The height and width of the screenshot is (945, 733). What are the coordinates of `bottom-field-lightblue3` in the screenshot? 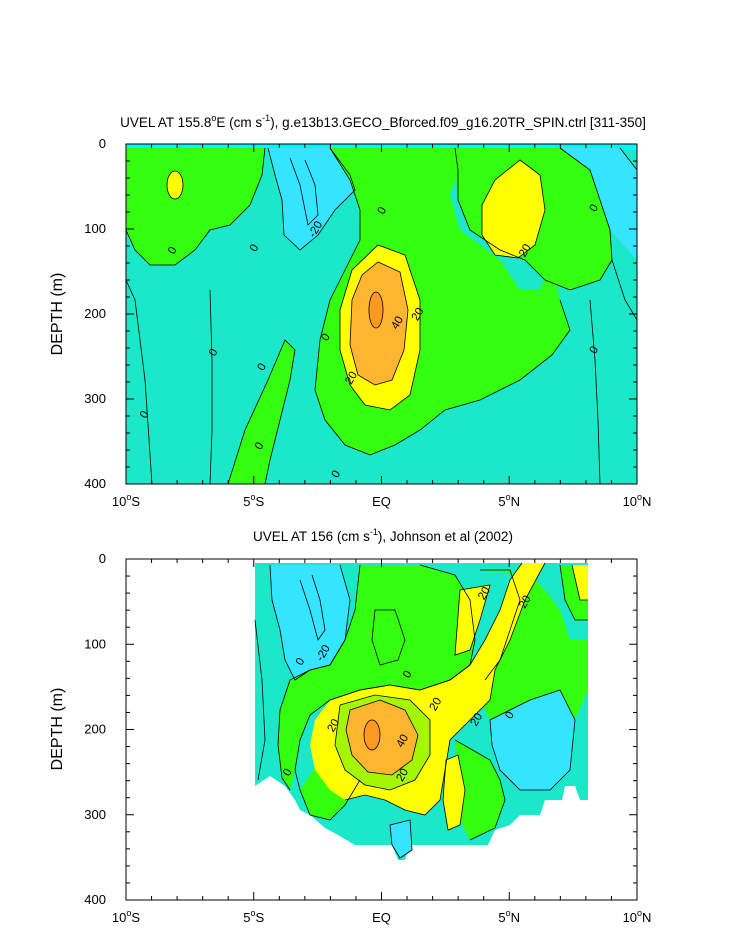 It's located at (532, 740).